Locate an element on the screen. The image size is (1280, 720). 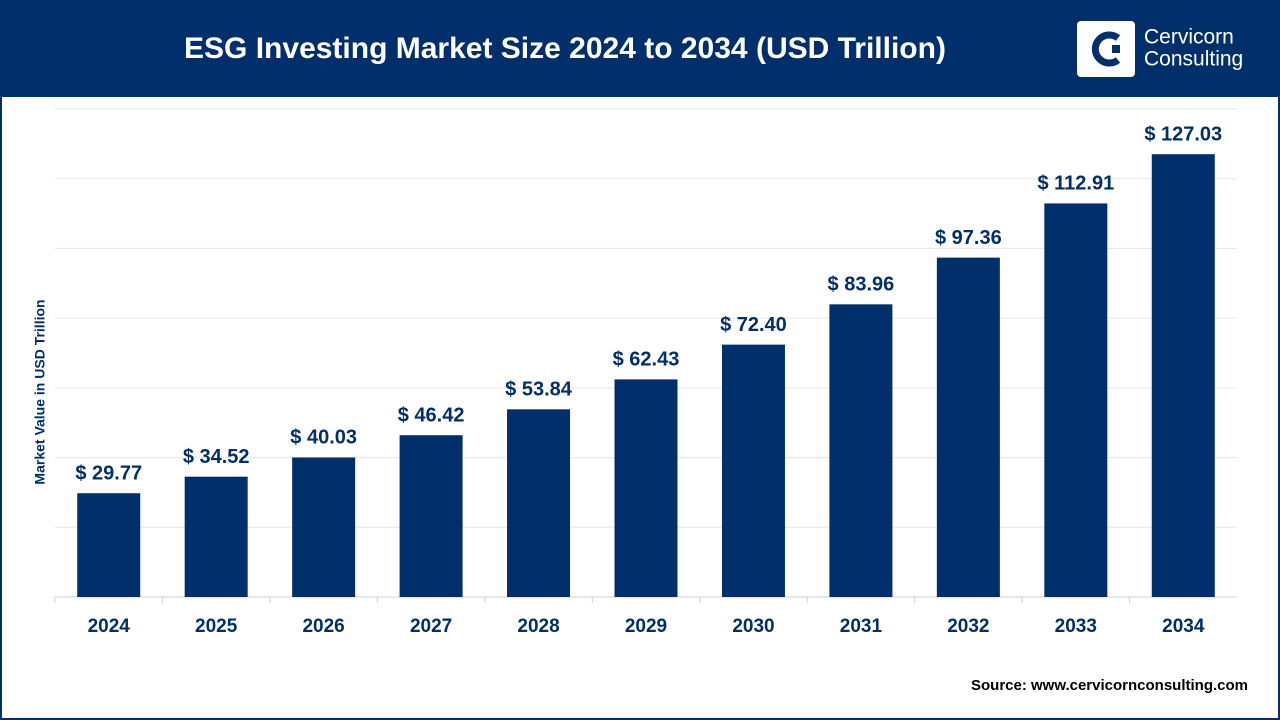
logo-text: Cervicorn is located at coordinates (1189, 37).